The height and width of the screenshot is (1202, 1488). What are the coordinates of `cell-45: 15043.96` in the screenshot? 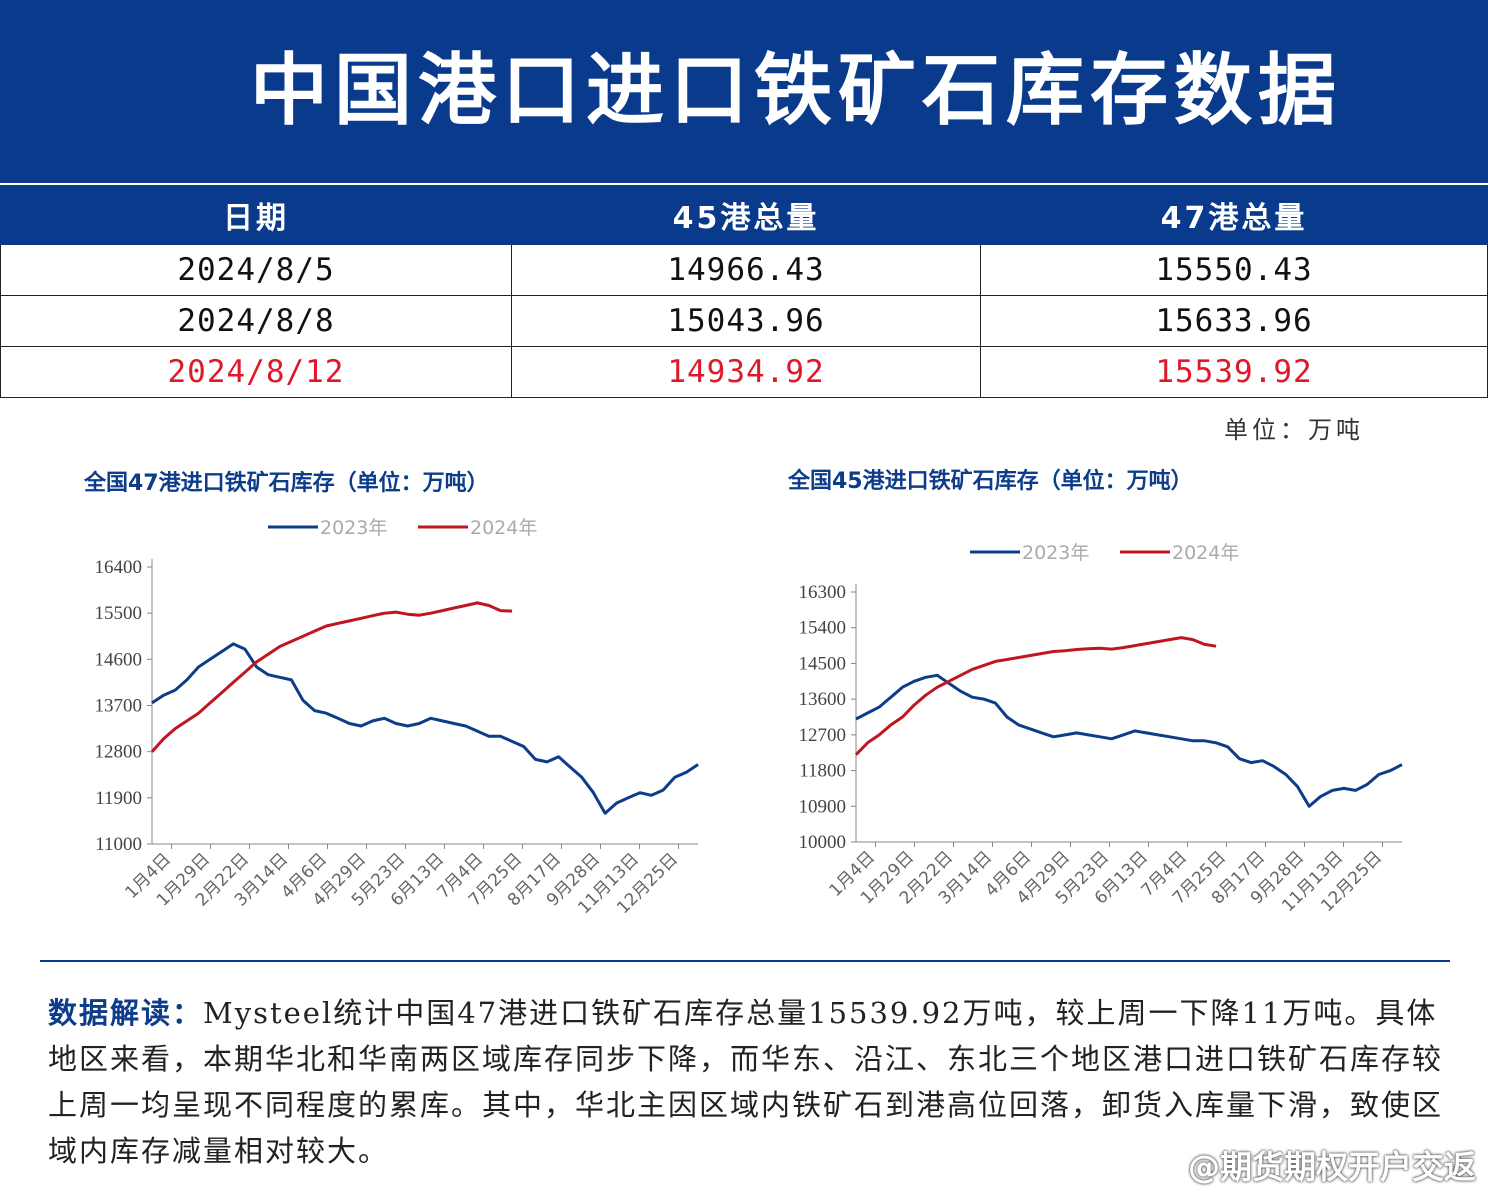 It's located at (746, 321).